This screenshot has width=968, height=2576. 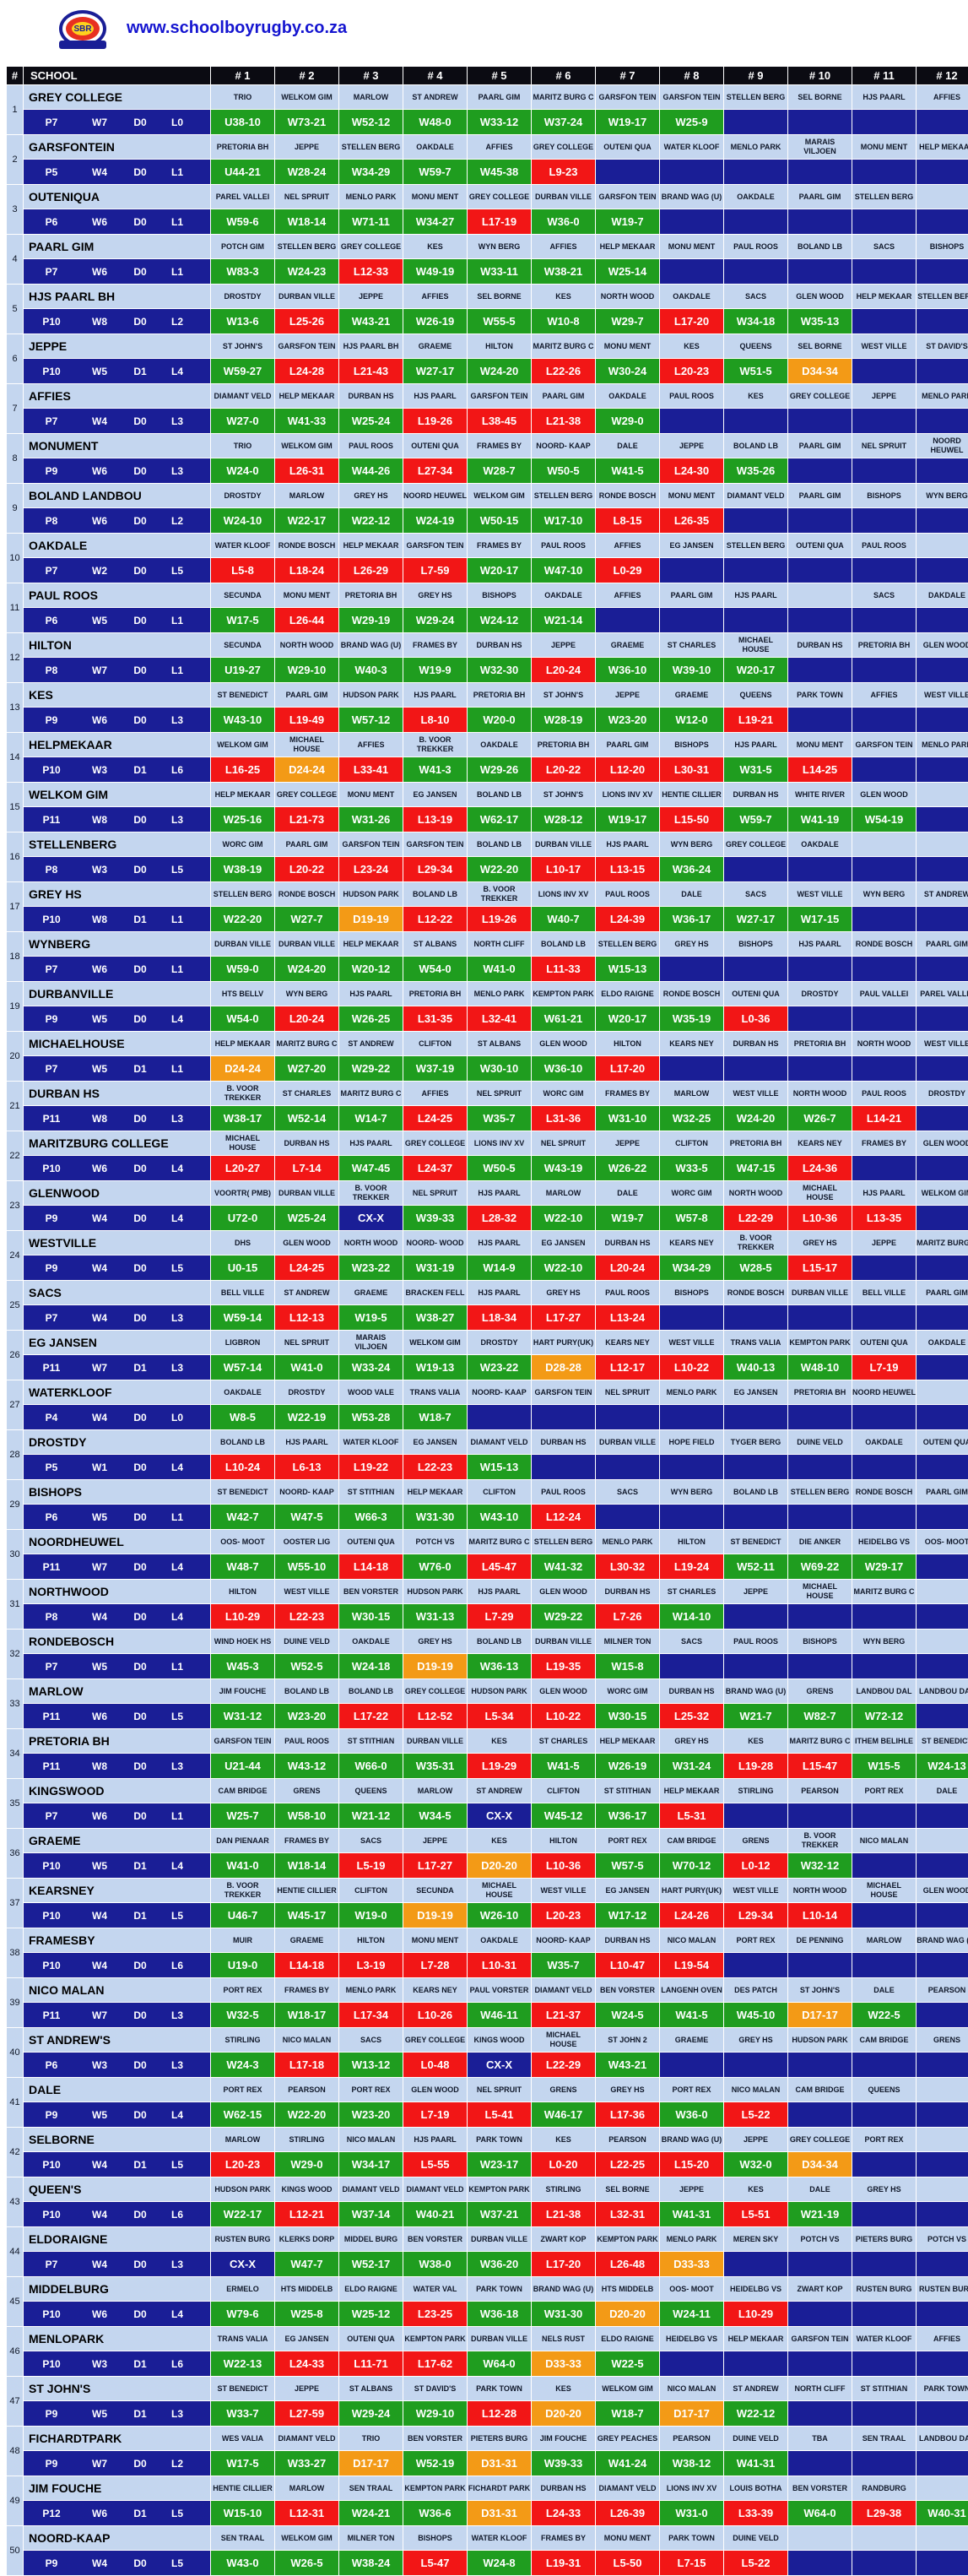 What do you see at coordinates (627, 271) in the screenshot?
I see `result-cell: W25-14` at bounding box center [627, 271].